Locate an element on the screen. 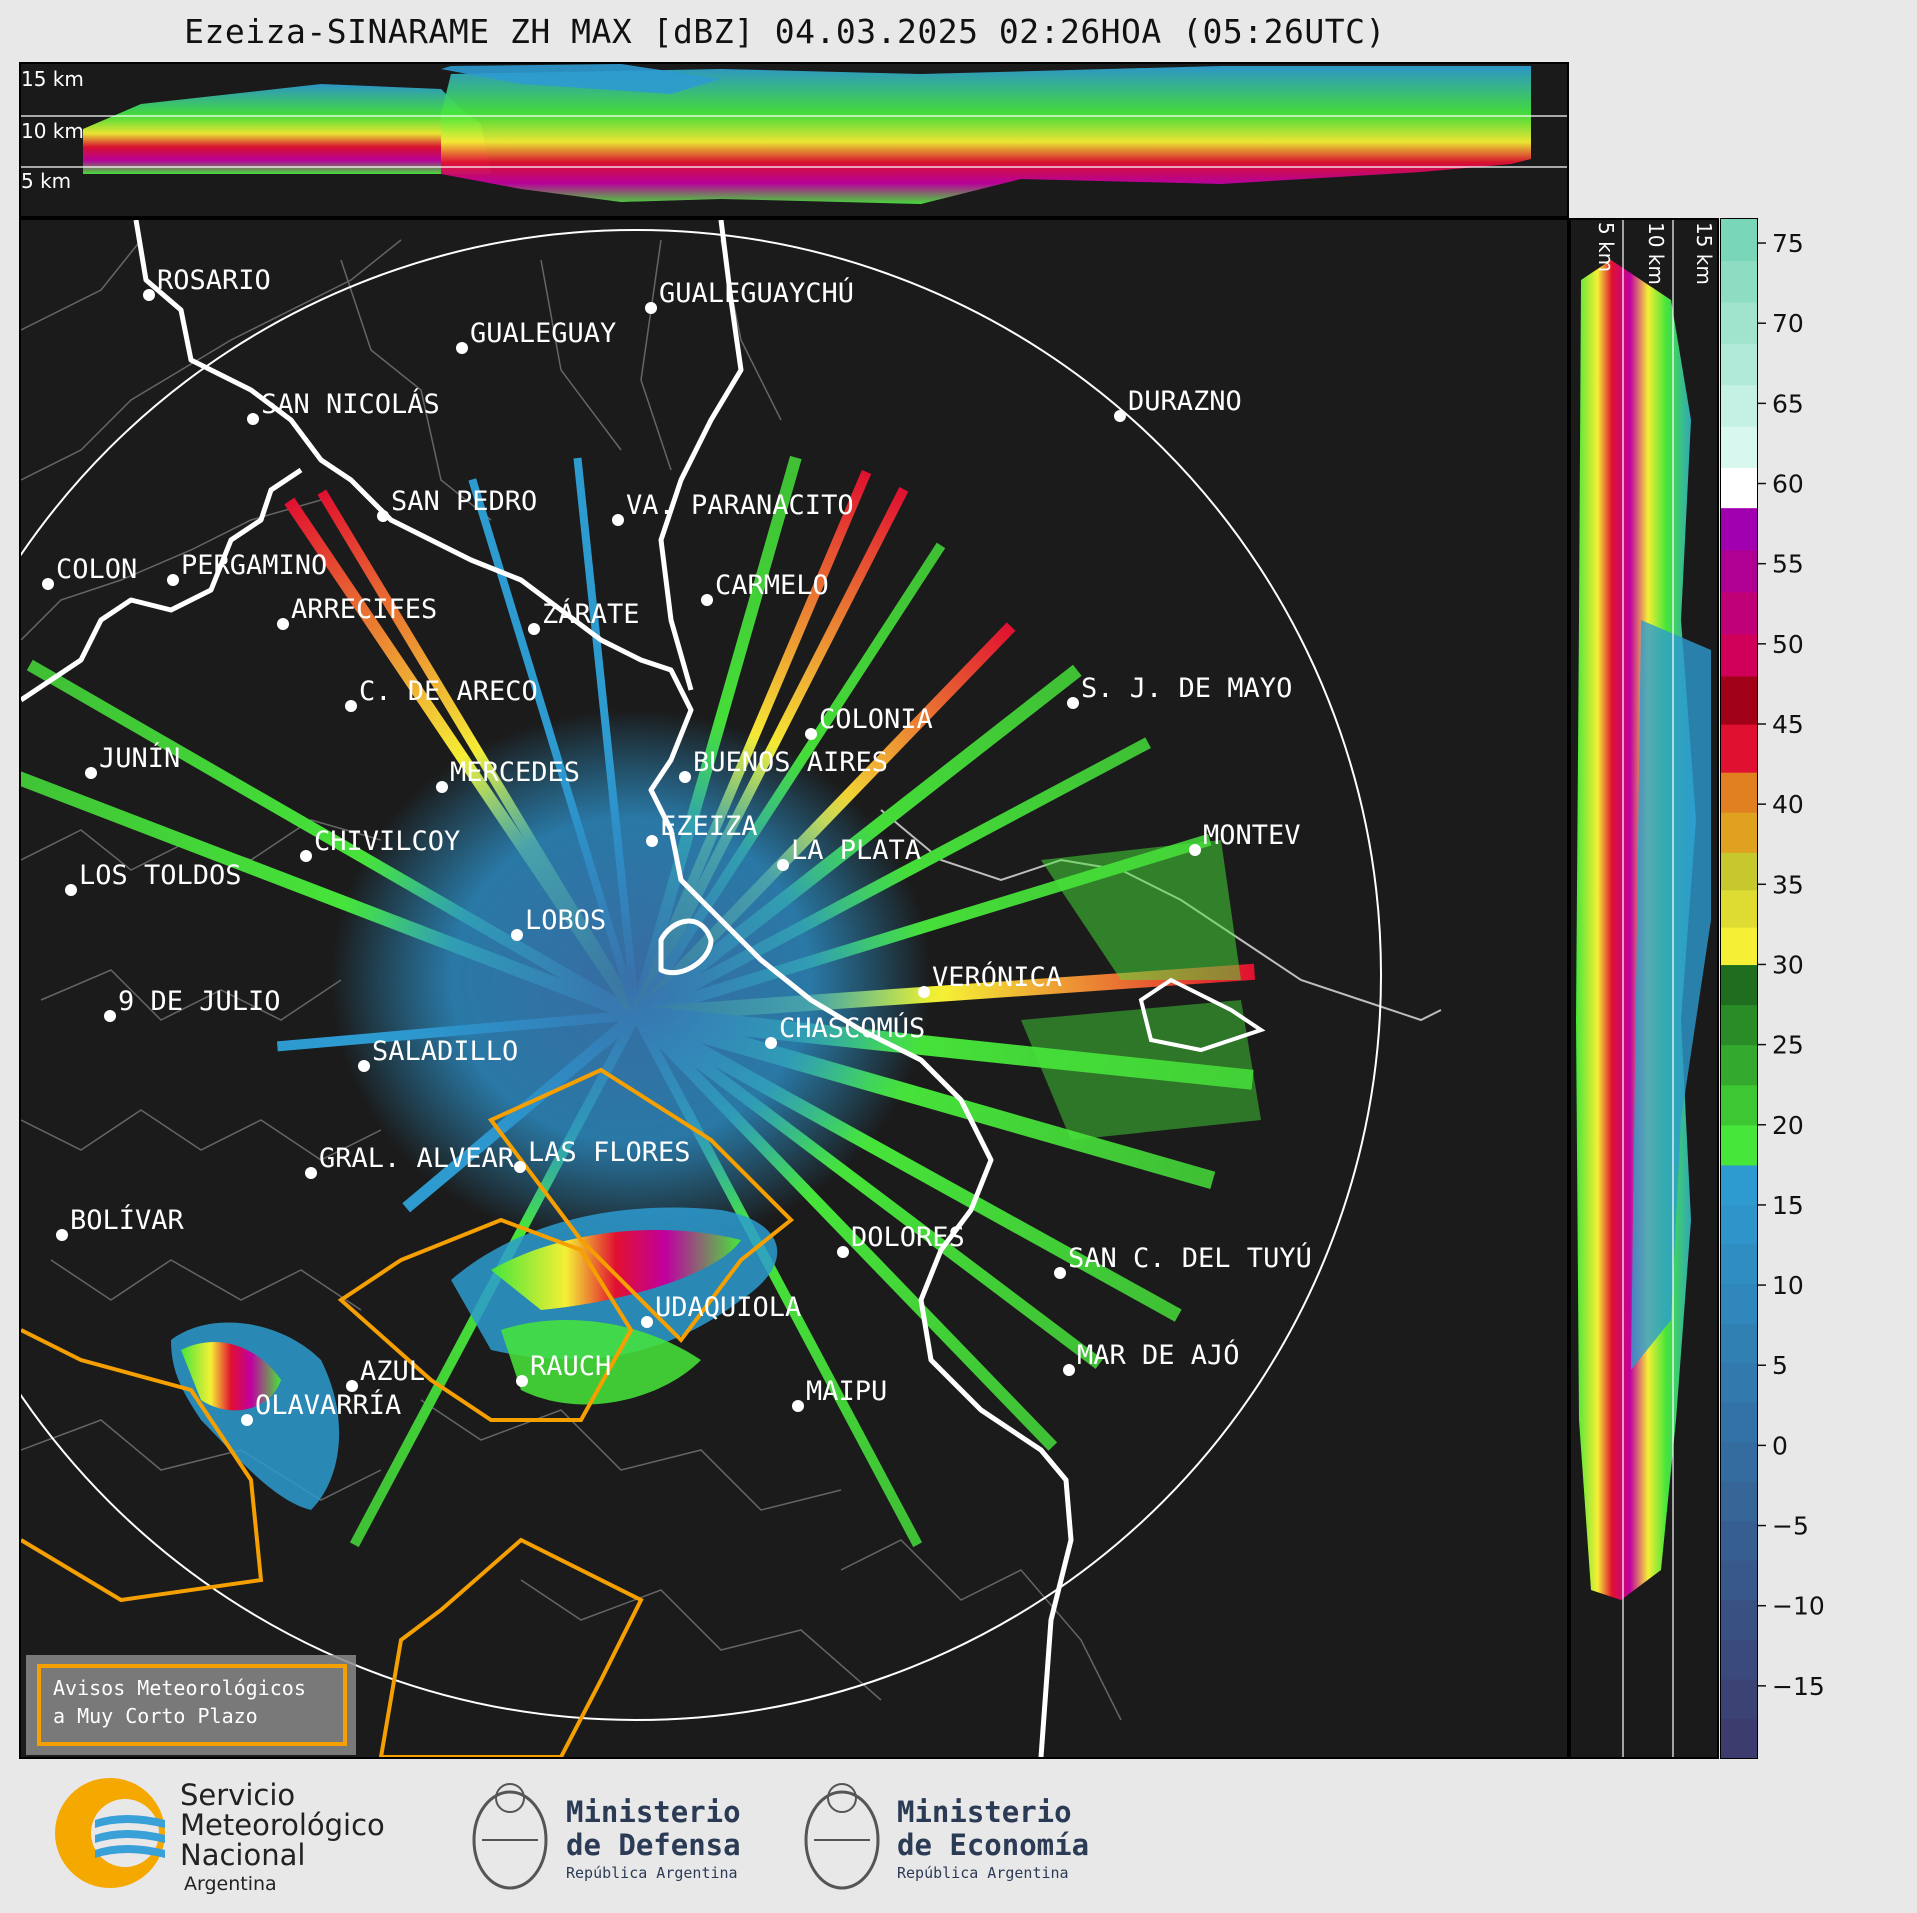 This screenshot has height=1913, width=1917. city-label: LAS FLORES is located at coordinates (609, 1152).